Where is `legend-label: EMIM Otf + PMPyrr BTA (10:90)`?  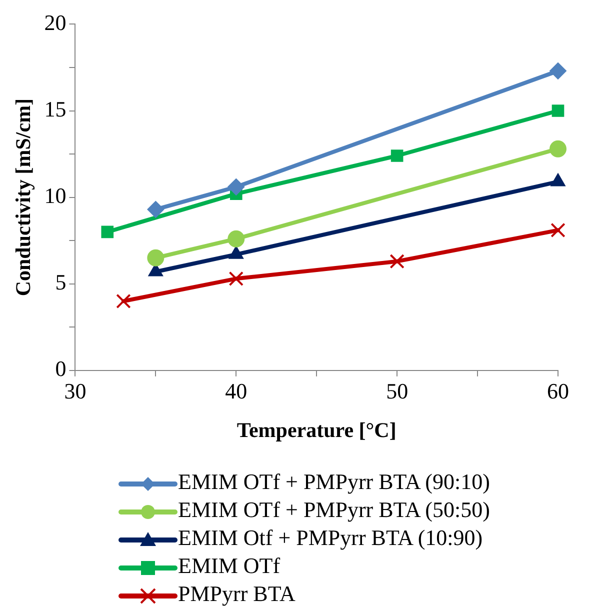
legend-label: EMIM Otf + PMPyrr BTA (10:90) is located at coordinates (330, 537).